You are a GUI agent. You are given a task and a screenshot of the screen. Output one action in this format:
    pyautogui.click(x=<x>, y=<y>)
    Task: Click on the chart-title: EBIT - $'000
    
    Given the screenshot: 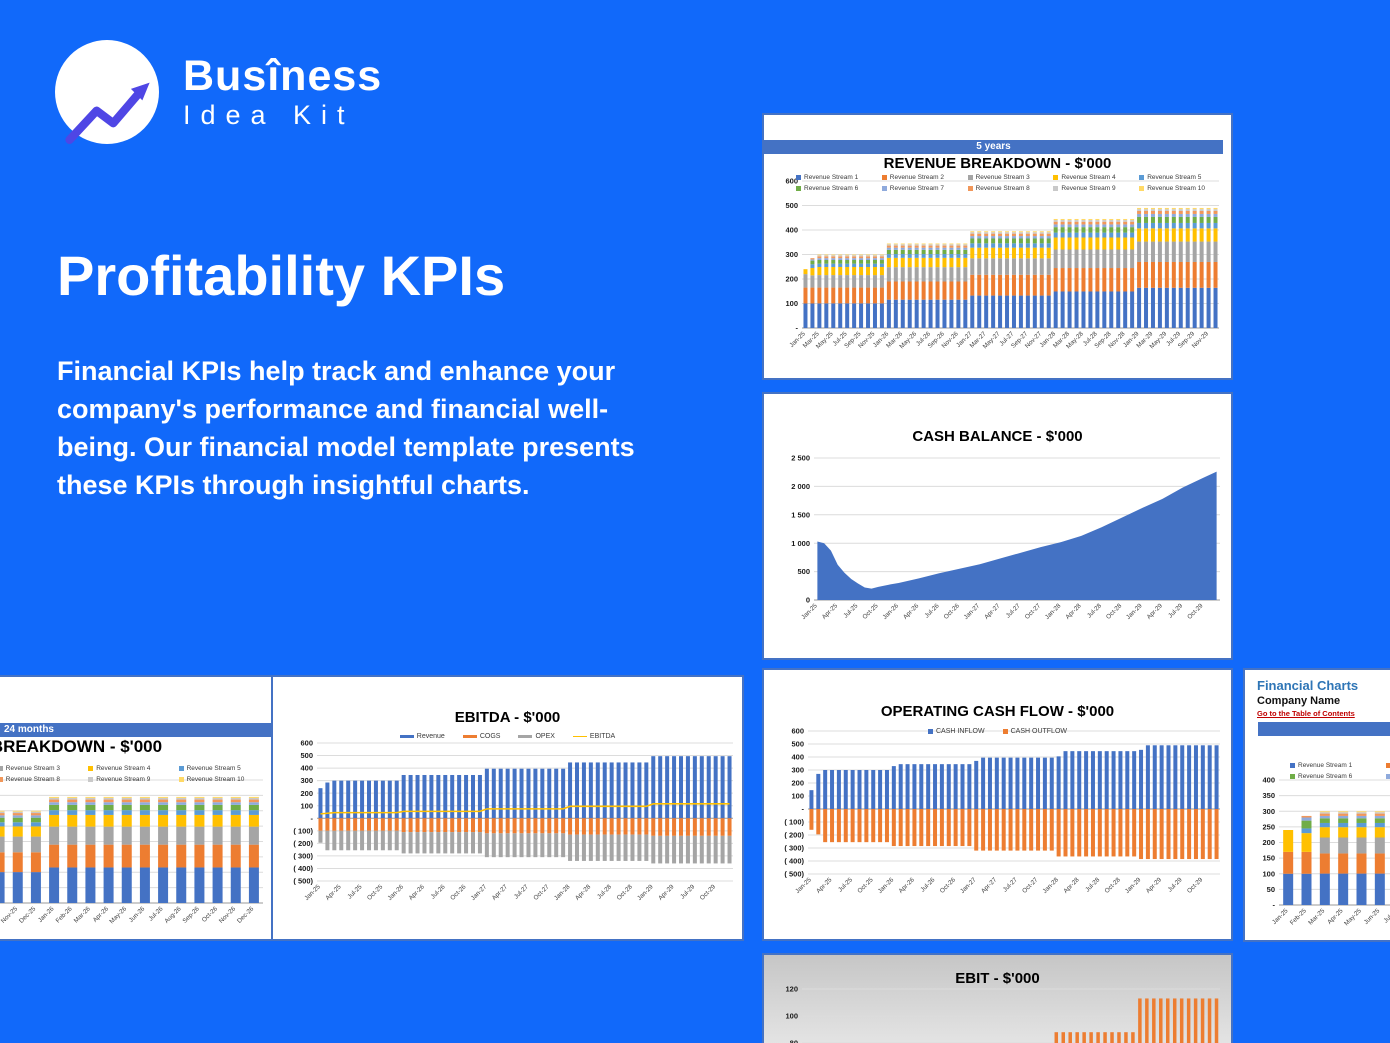 What is the action you would take?
    pyautogui.click(x=997, y=978)
    